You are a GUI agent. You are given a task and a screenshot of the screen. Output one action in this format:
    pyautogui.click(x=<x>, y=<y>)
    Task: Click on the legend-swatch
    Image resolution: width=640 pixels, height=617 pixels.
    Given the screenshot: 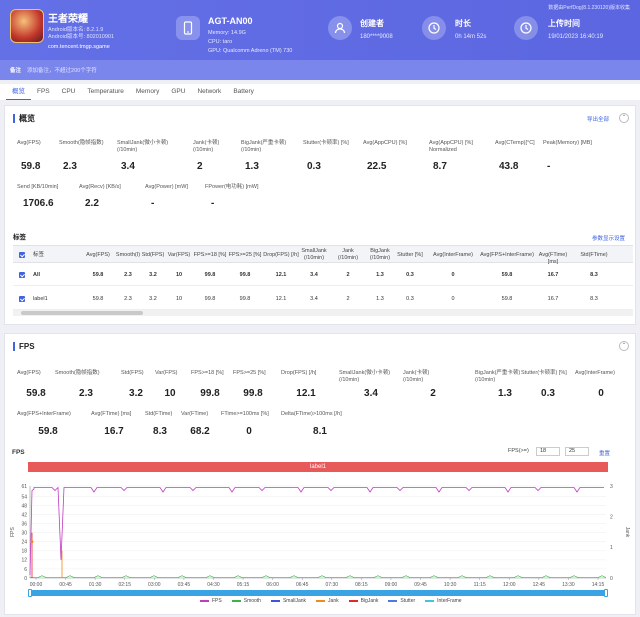 What is the action you would take?
    pyautogui.click(x=353, y=601)
    